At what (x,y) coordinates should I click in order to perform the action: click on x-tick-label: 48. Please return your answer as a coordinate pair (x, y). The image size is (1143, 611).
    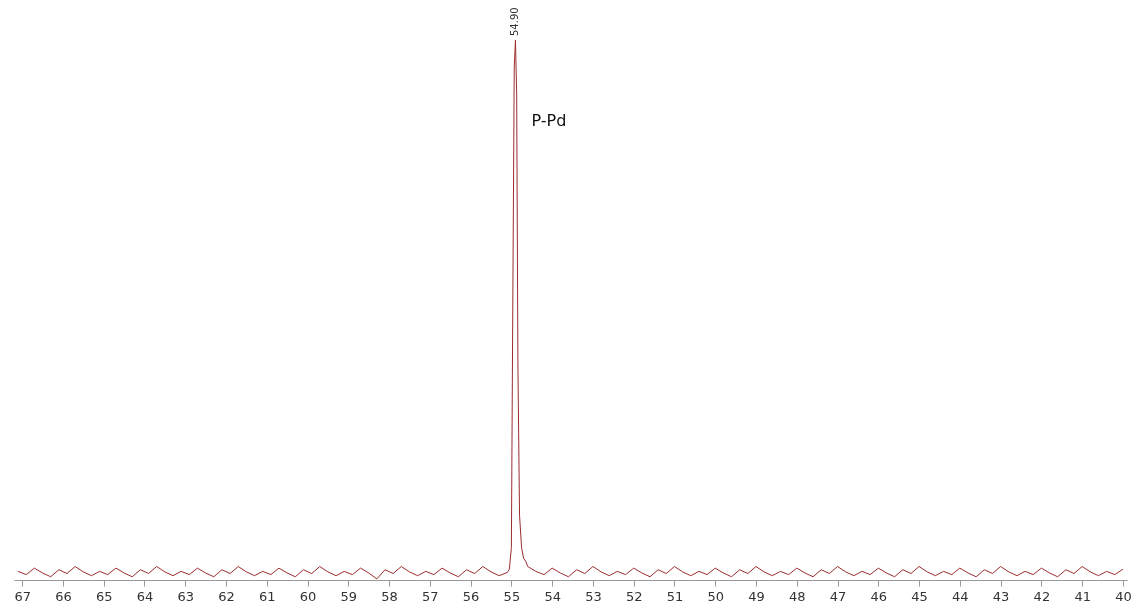
    Looking at the image, I should click on (797, 596).